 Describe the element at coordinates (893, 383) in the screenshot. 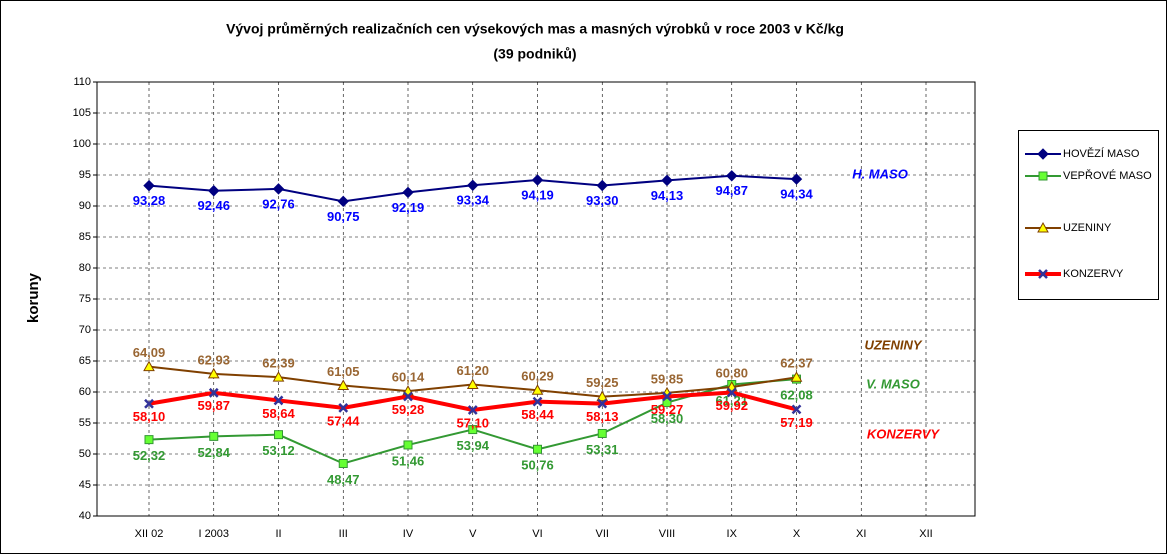

I see `annotation: V. MASO` at that location.